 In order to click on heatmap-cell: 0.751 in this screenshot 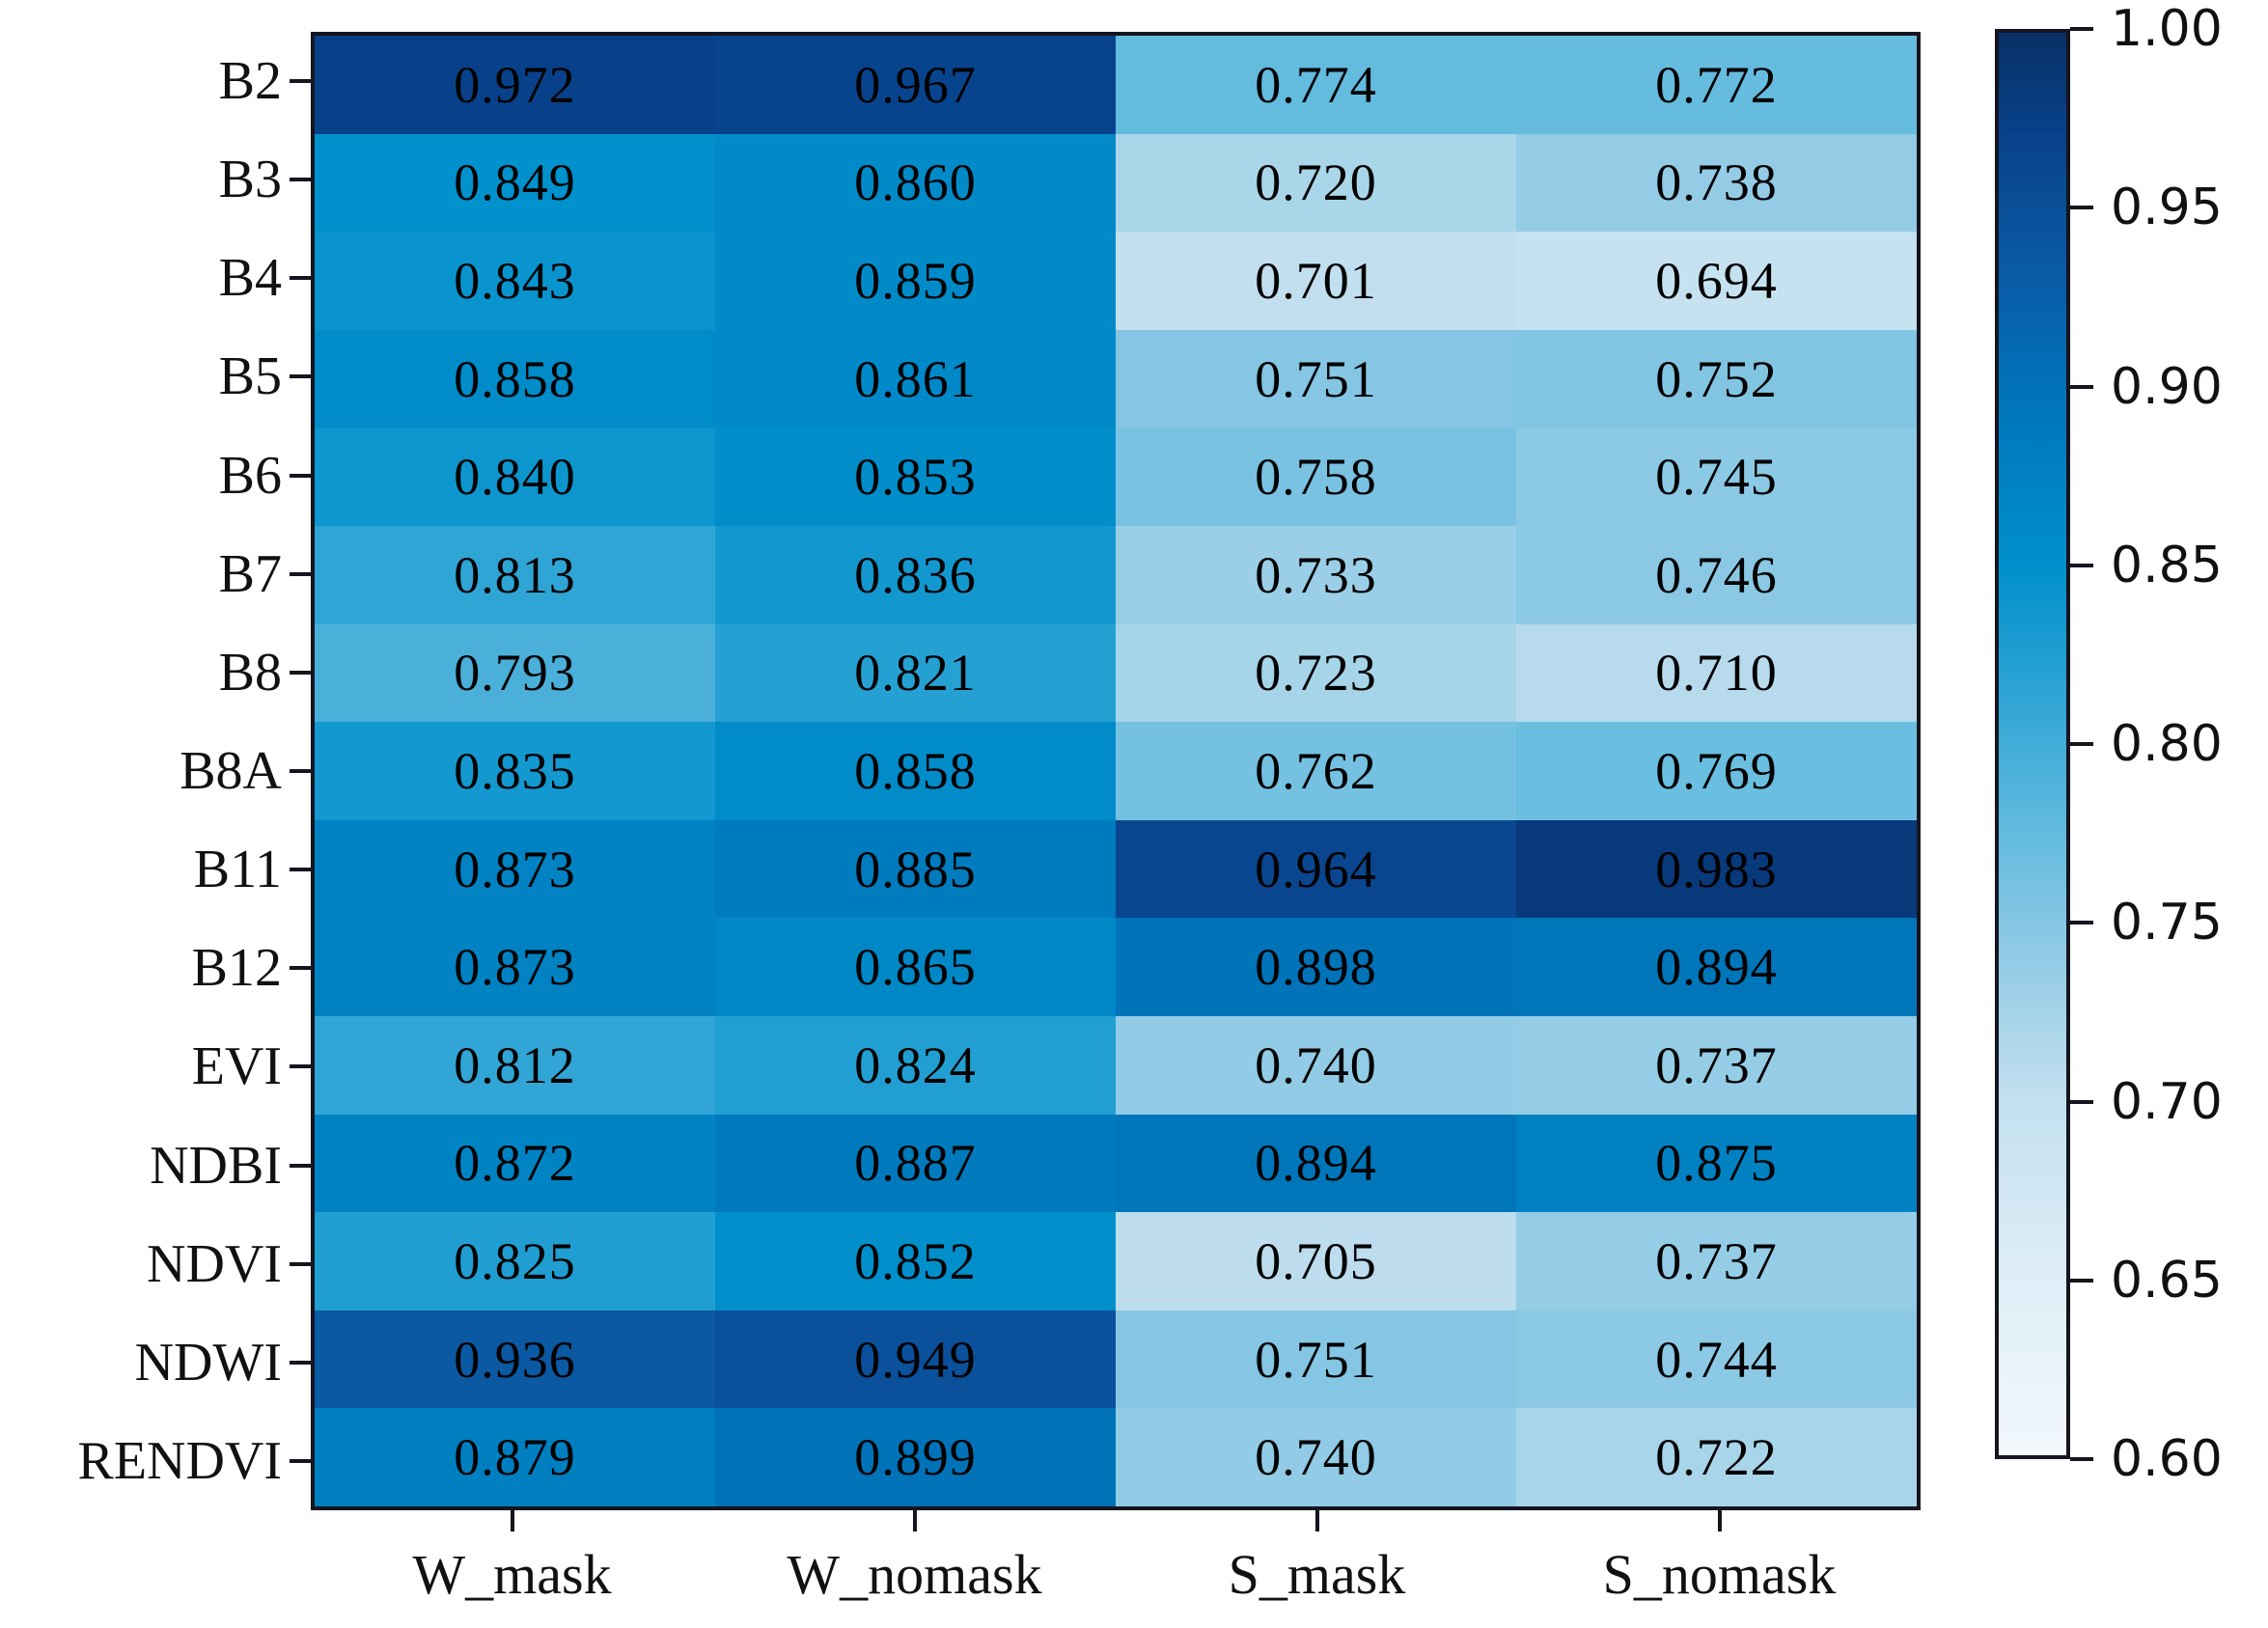, I will do `click(1316, 378)`.